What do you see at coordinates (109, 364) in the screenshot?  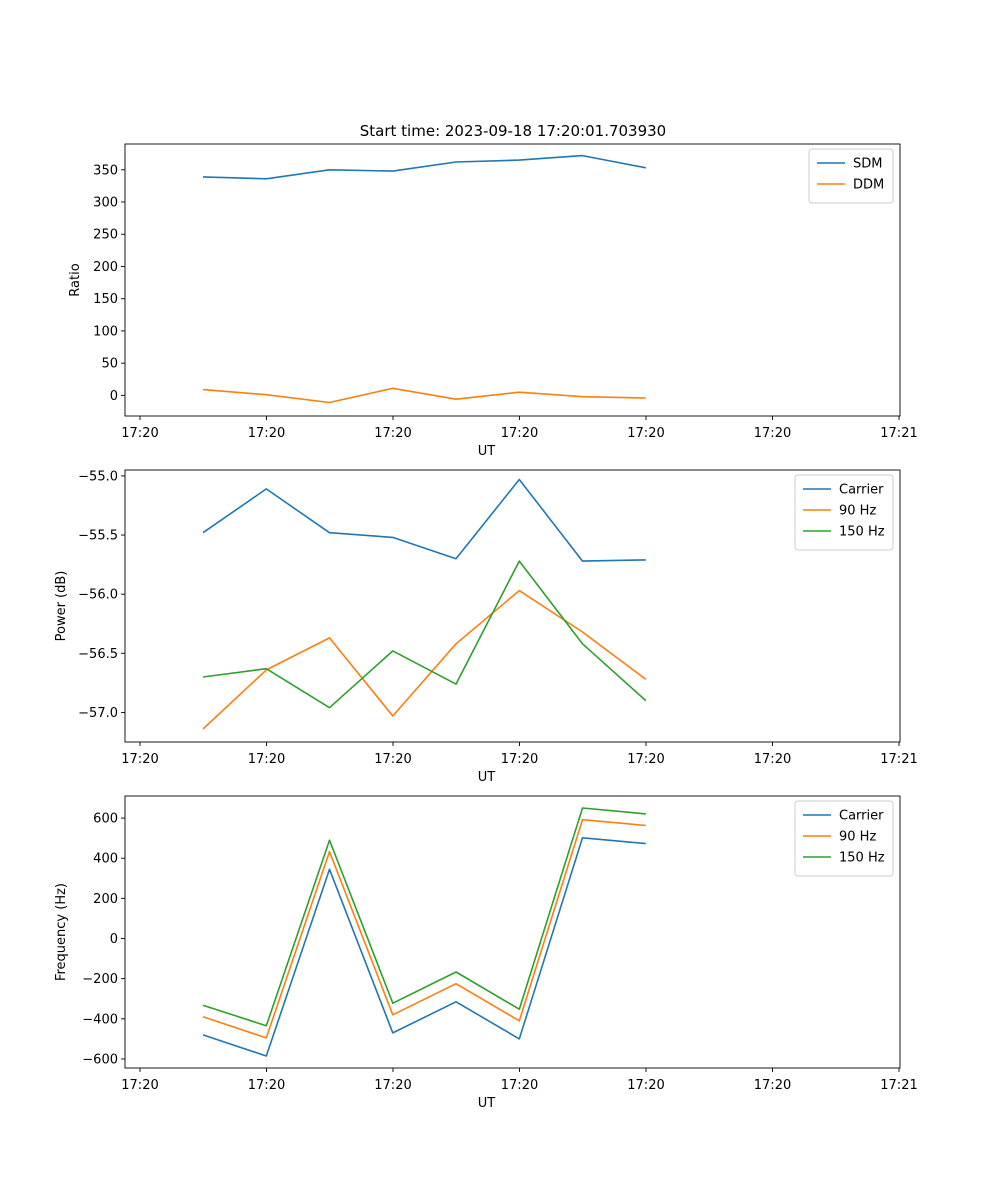 I see `y-tick-label: 50` at bounding box center [109, 364].